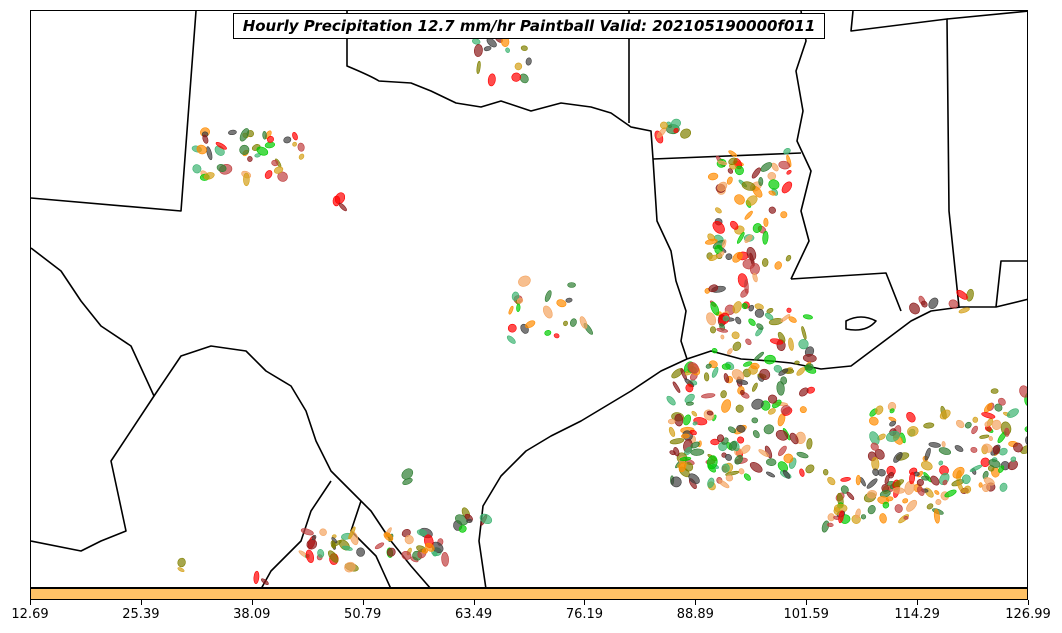 Image resolution: width=1062 pixels, height=633 pixels. Describe the element at coordinates (30, 614) in the screenshot. I see `colorbar-tick-label: 12.69` at that location.